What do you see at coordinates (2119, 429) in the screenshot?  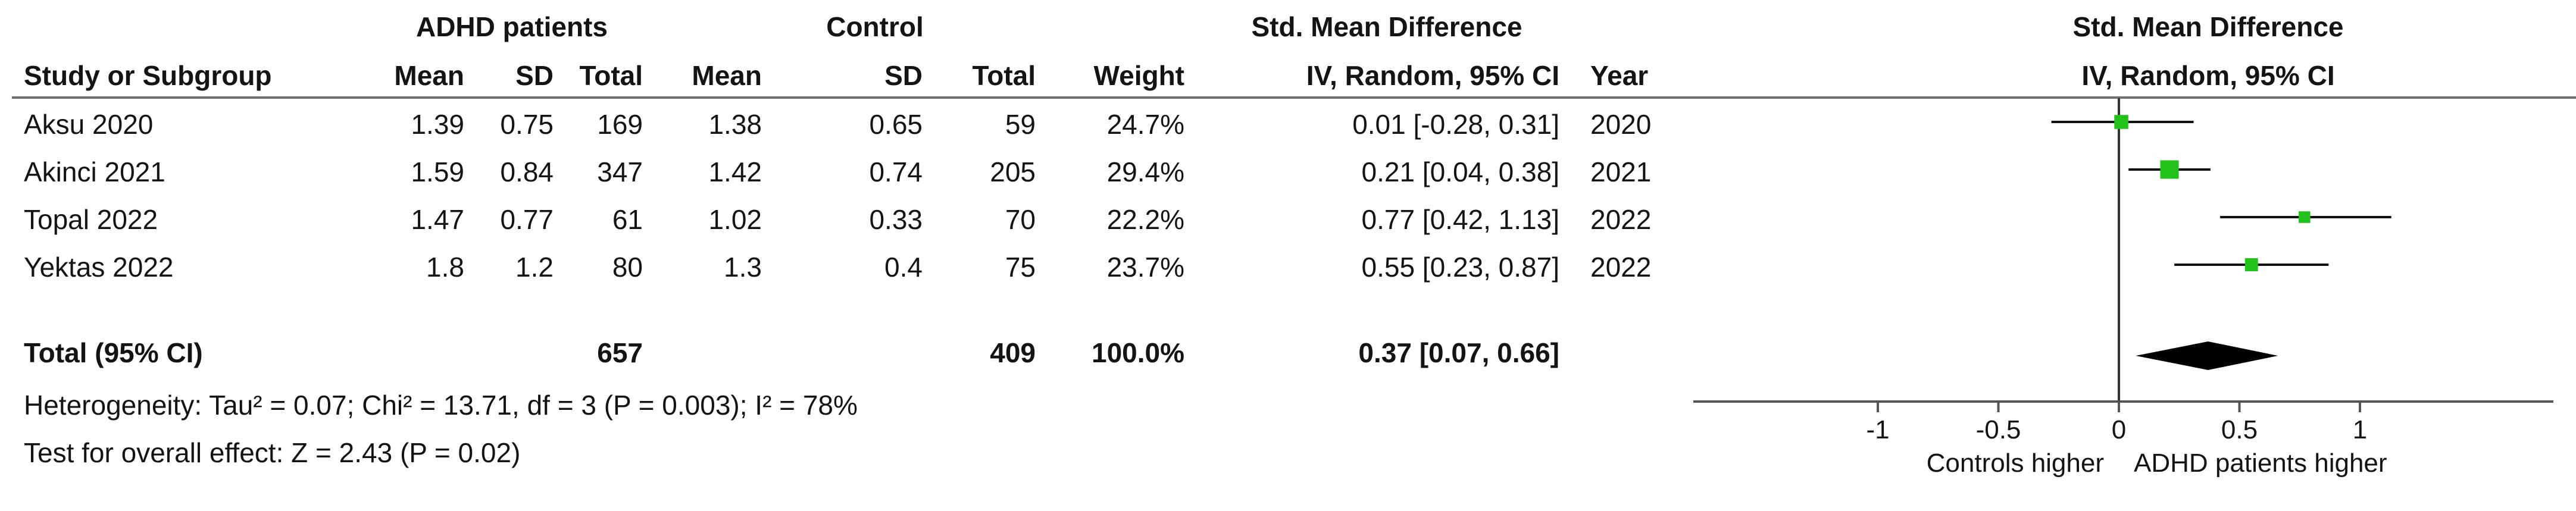 I see `x-tick-label: 0` at bounding box center [2119, 429].